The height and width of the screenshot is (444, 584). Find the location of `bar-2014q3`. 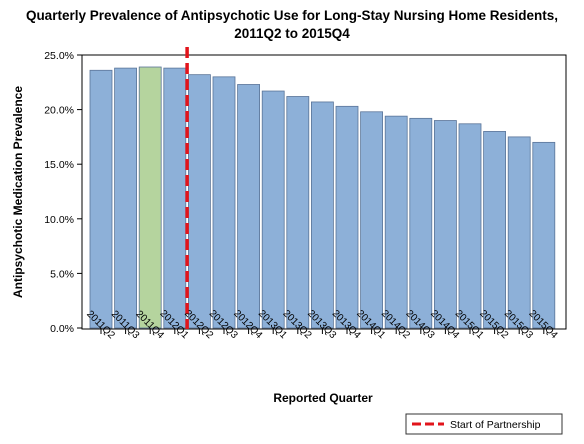

bar-2014q3 is located at coordinates (421, 223).